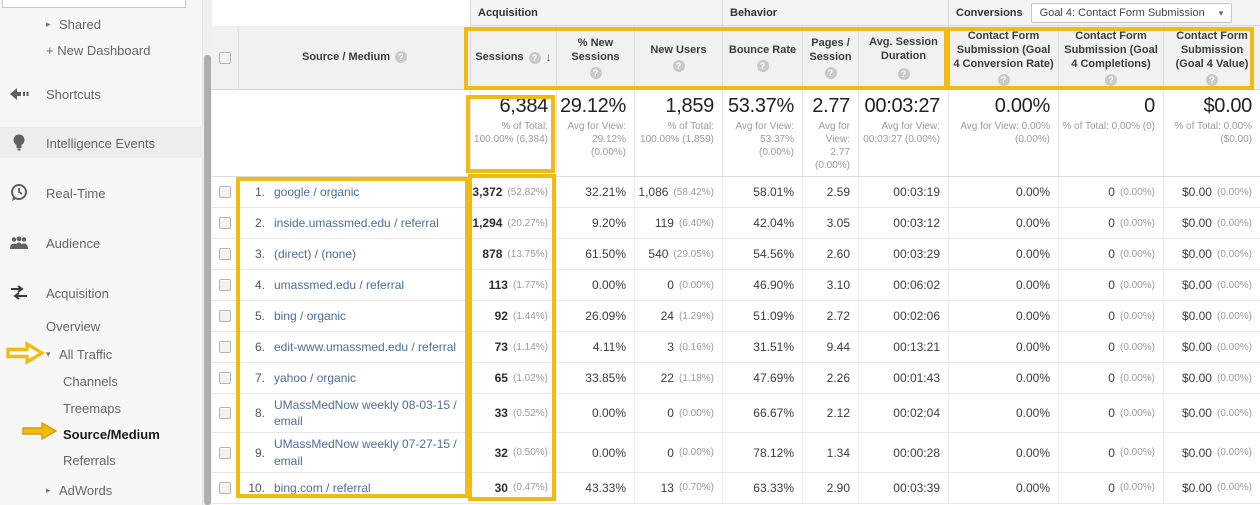 The height and width of the screenshot is (505, 1260). I want to click on sidebar-item-source-medium: Source/Medium, so click(111, 434).